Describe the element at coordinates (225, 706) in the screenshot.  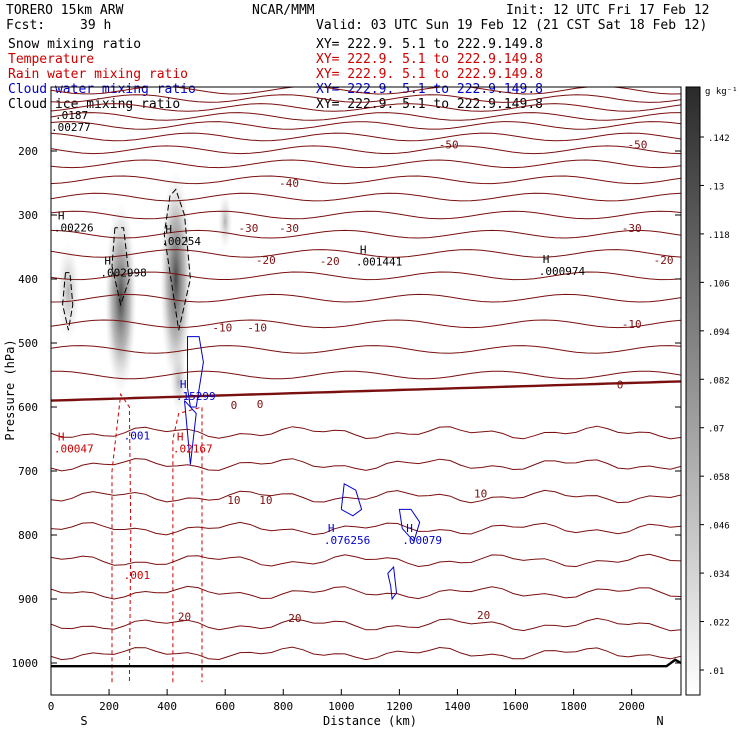
I see `x-tick-label: 600` at that location.